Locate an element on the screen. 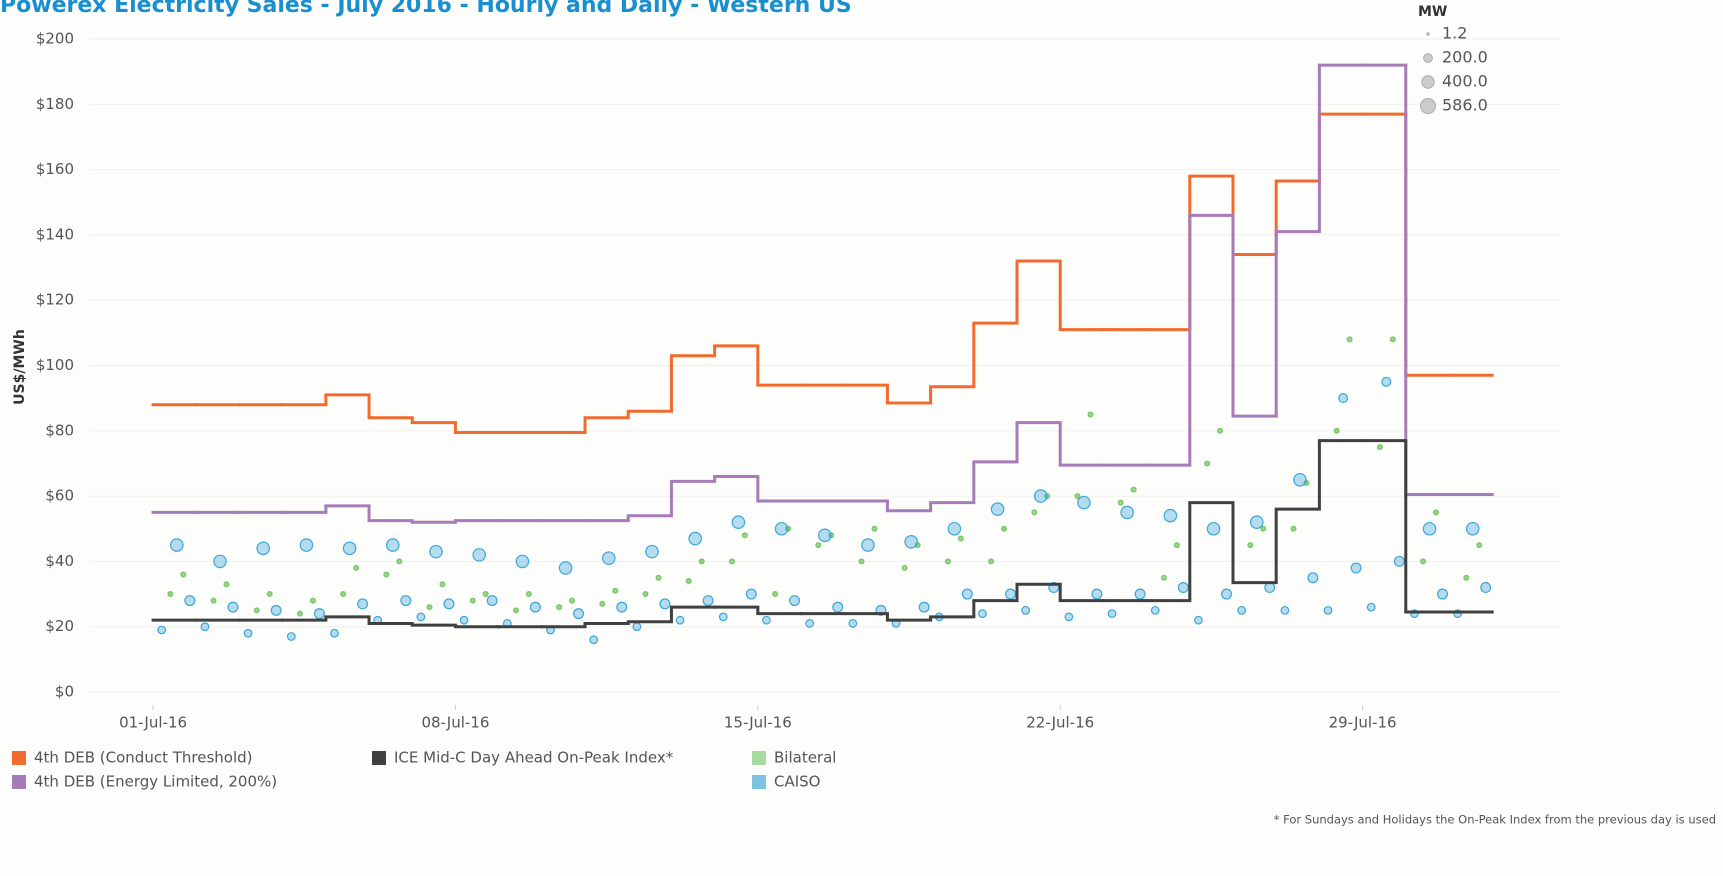 The image size is (1723, 876). y-tick-label: $140 is located at coordinates (55, 234).